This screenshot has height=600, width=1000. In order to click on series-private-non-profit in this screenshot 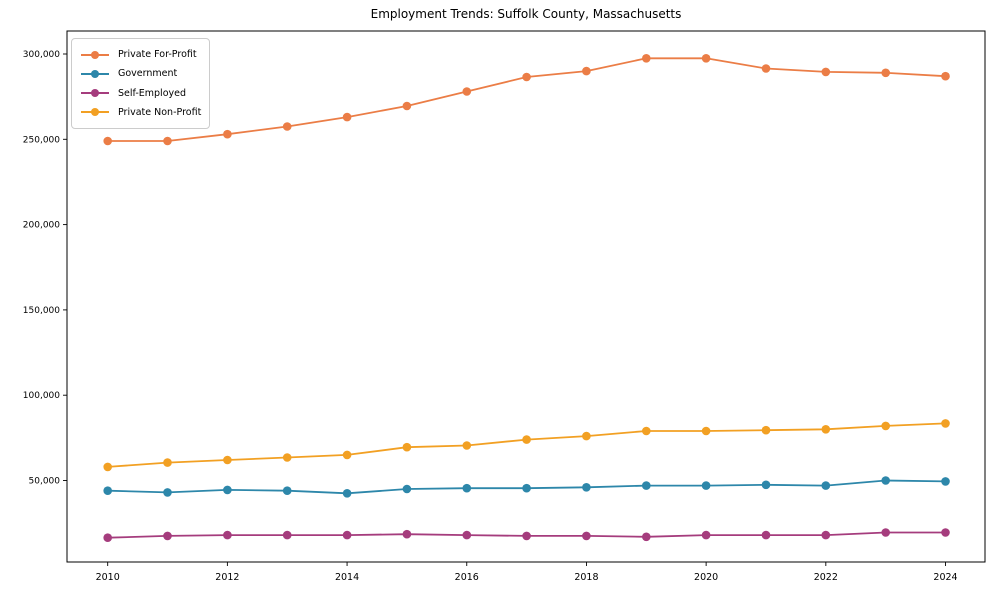, I will do `click(526, 445)`.